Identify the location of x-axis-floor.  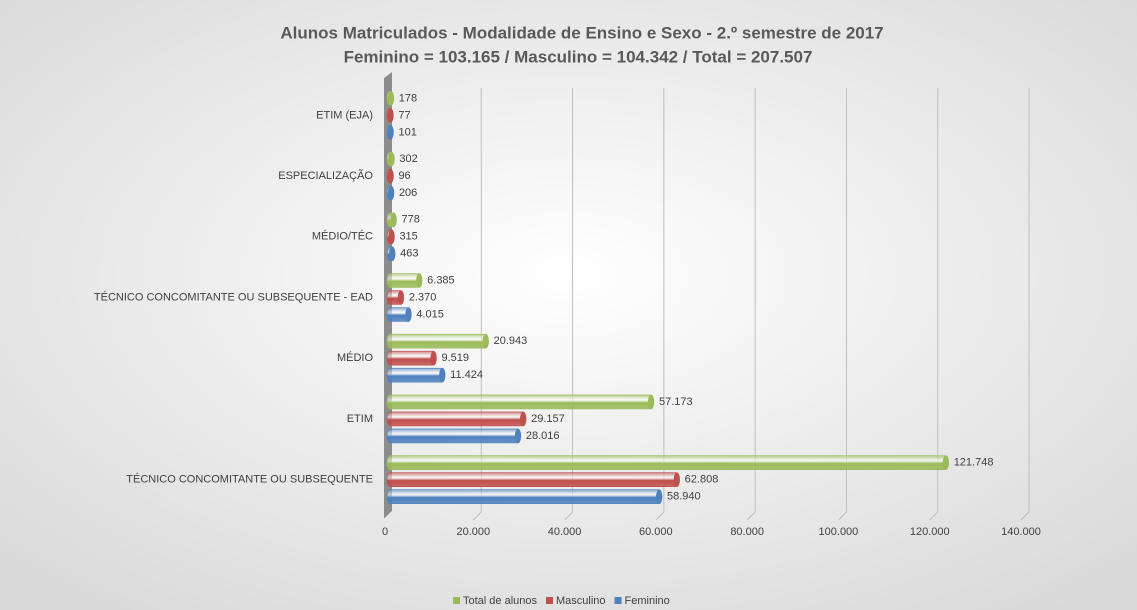
(388, 514).